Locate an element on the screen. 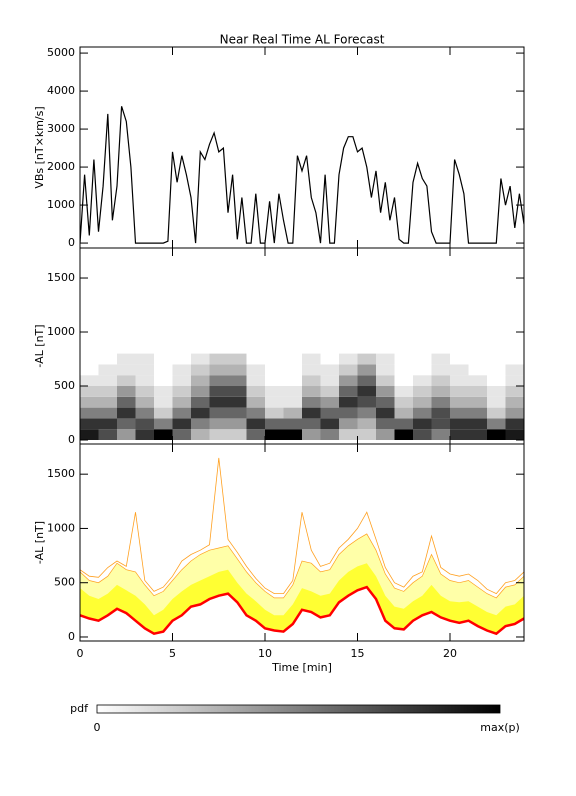 The height and width of the screenshot is (796, 576). colorbar-max-label: max(p) is located at coordinates (500, 727).